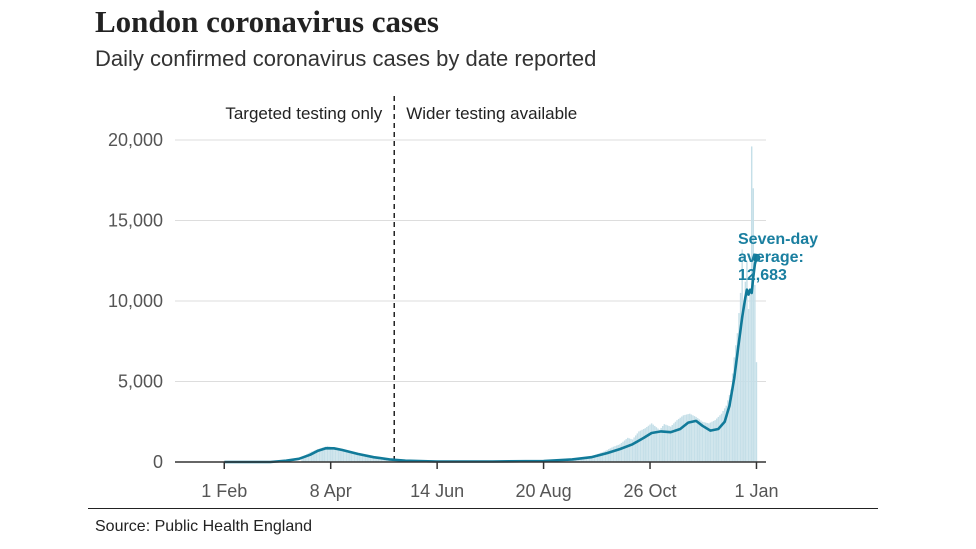  Describe the element at coordinates (135, 221) in the screenshot. I see `y-tick-label: 15,000` at that location.